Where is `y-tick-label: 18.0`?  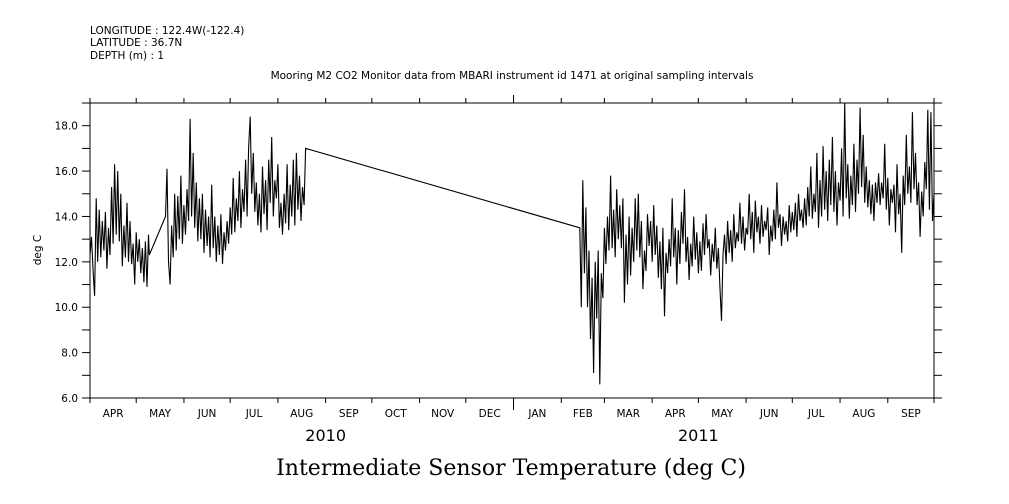 y-tick-label: 18.0 is located at coordinates (66, 127).